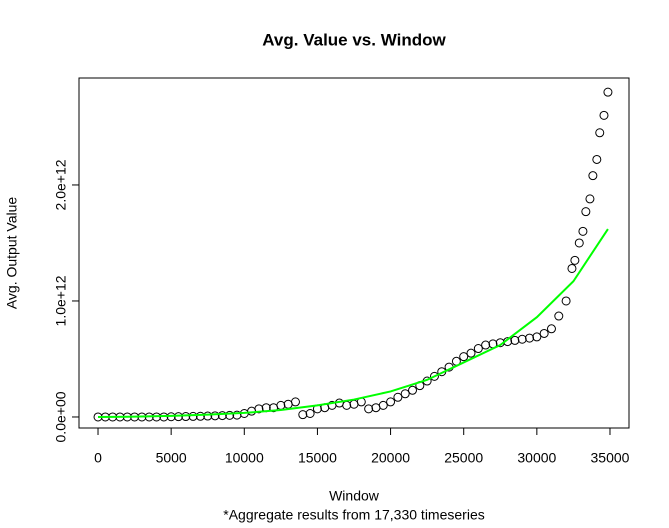 The height and width of the screenshot is (528, 669). I want to click on y-axis-label: Avg. Output Value, so click(12, 253).